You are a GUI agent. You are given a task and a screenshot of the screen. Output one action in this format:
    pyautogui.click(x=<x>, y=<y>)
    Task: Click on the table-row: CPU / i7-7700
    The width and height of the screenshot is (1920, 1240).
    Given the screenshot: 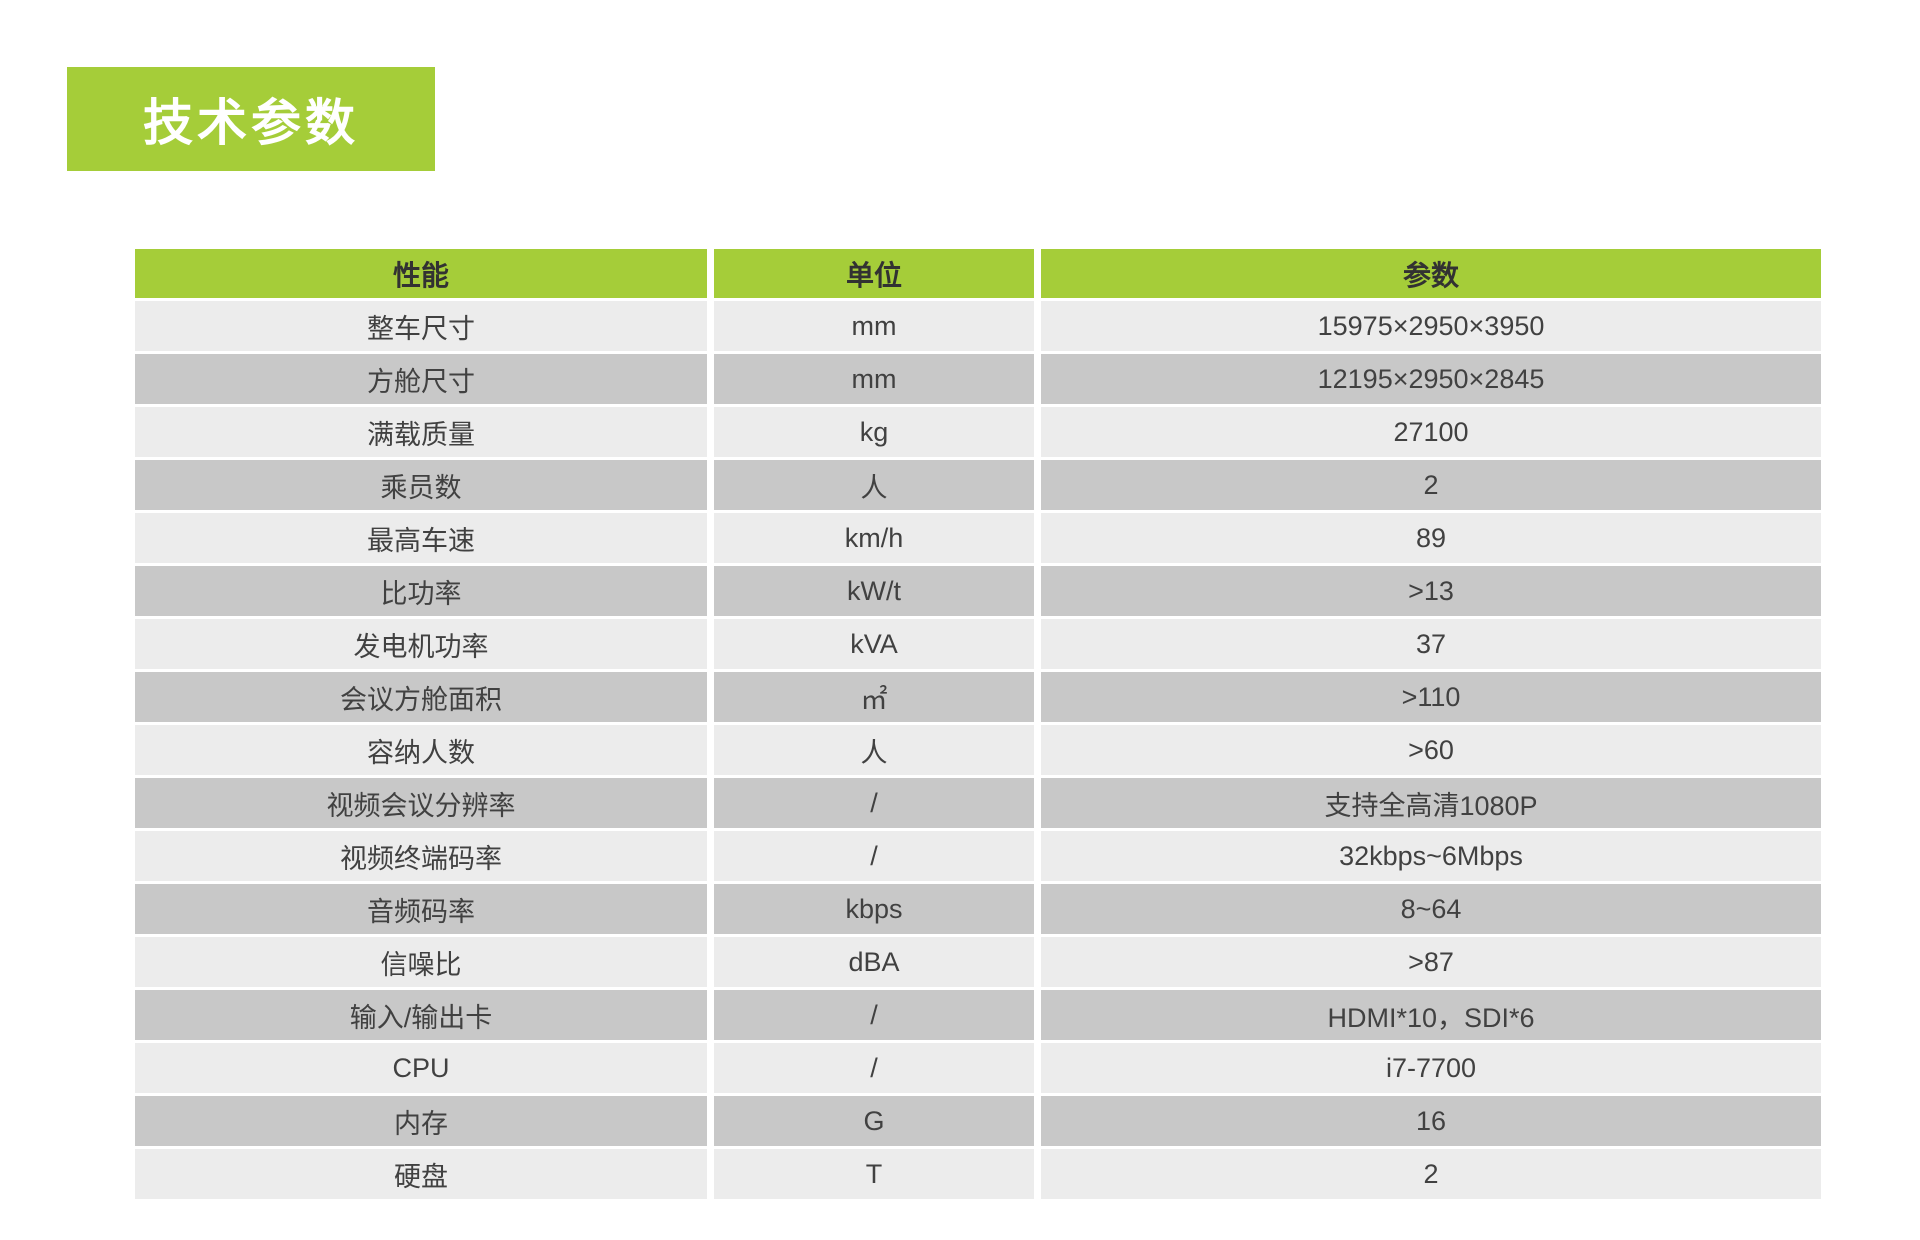 What is the action you would take?
    pyautogui.click(x=978, y=1068)
    